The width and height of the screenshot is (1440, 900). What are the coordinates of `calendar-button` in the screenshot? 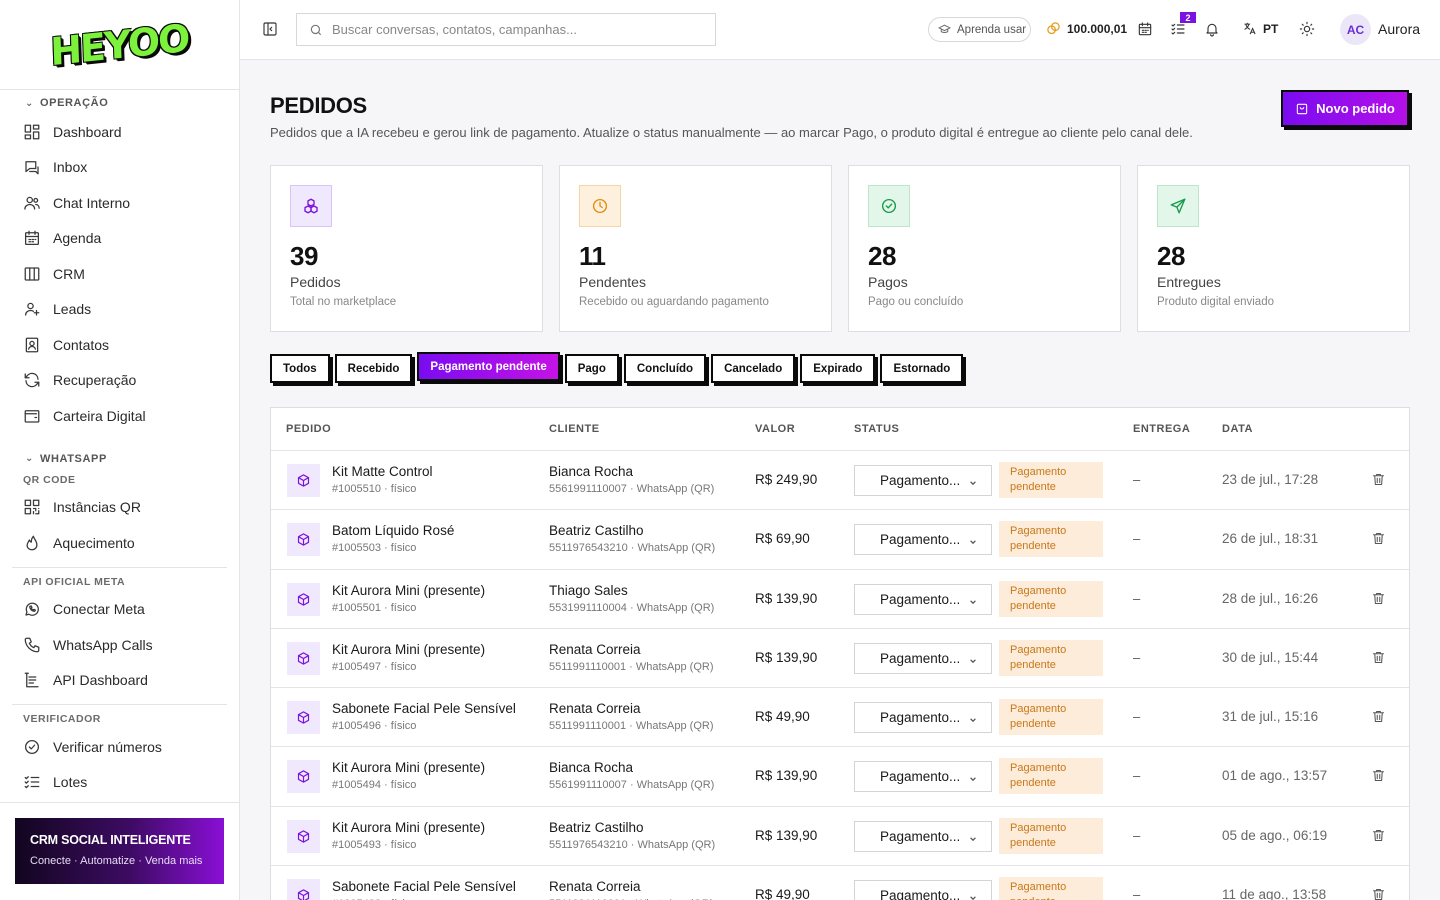 It's located at (1146, 30).